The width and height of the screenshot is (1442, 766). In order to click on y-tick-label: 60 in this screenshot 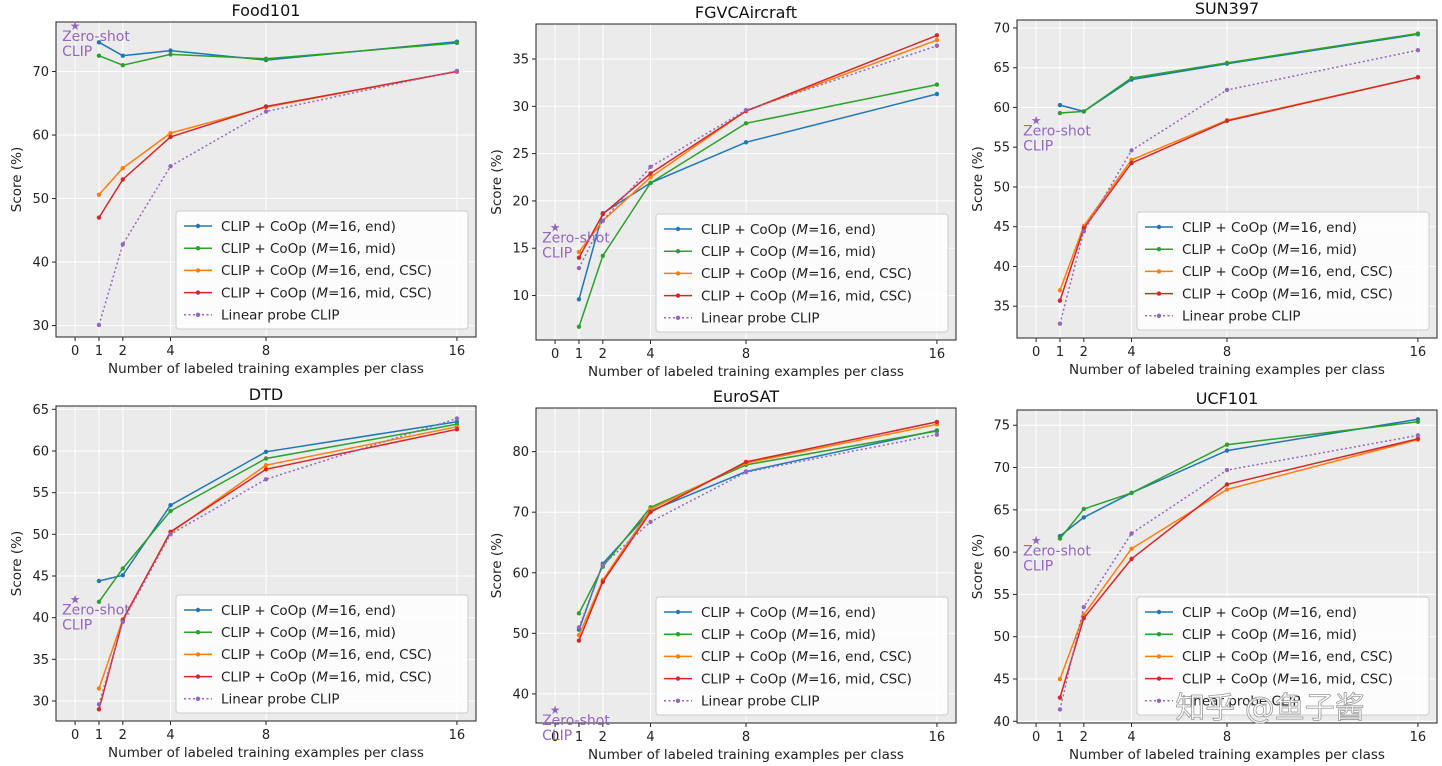, I will do `click(1001, 553)`.